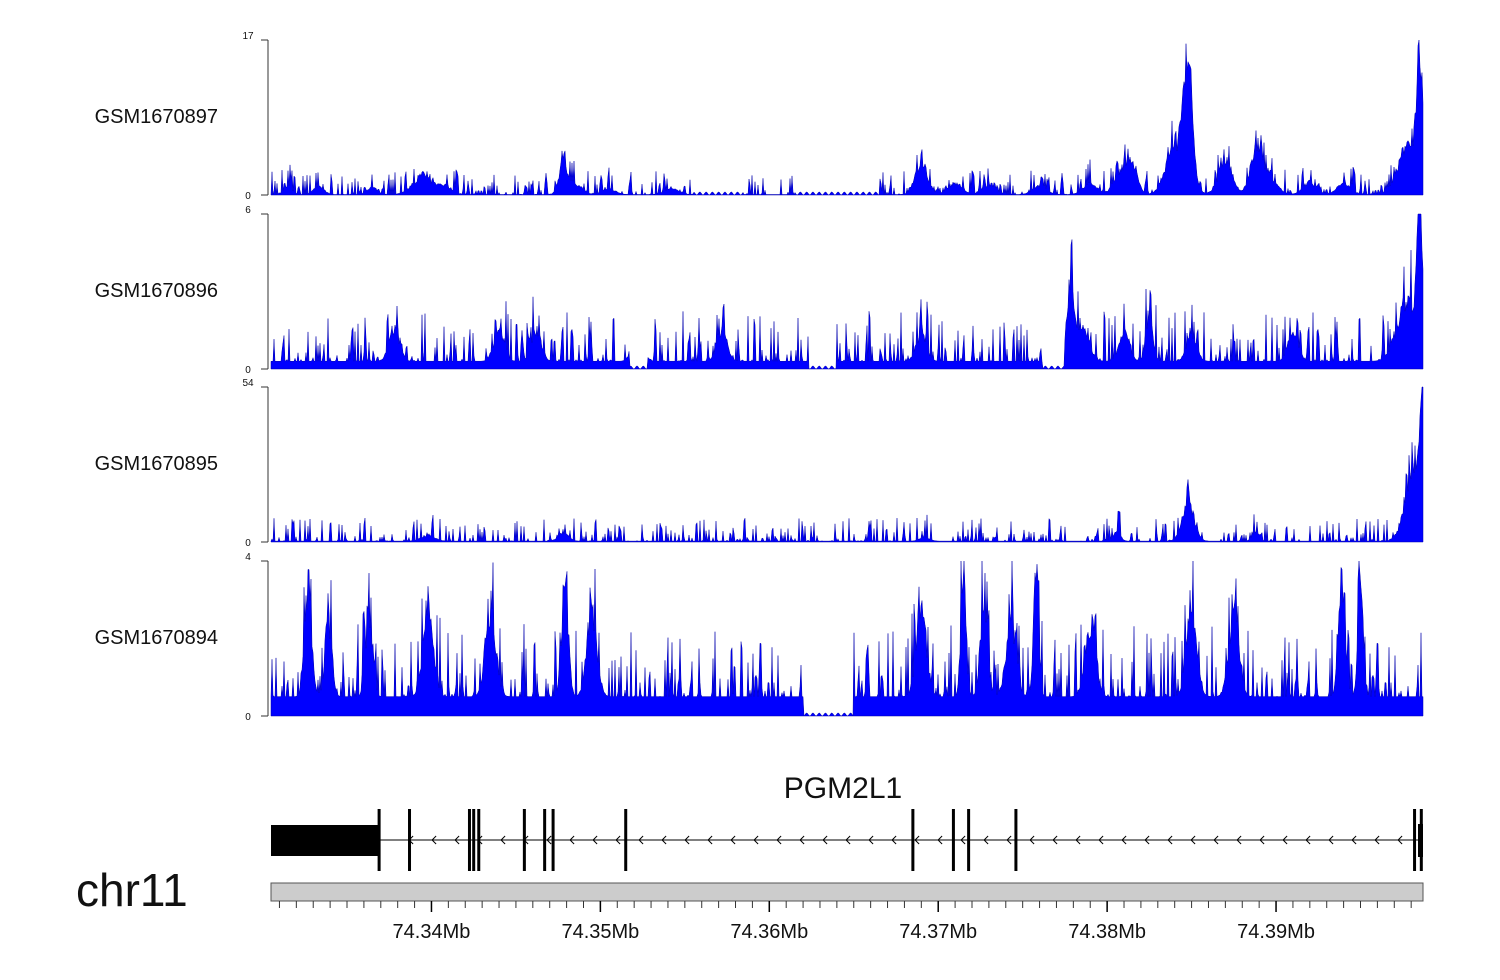  What do you see at coordinates (248, 383) in the screenshot?
I see `y-max-label: 54` at bounding box center [248, 383].